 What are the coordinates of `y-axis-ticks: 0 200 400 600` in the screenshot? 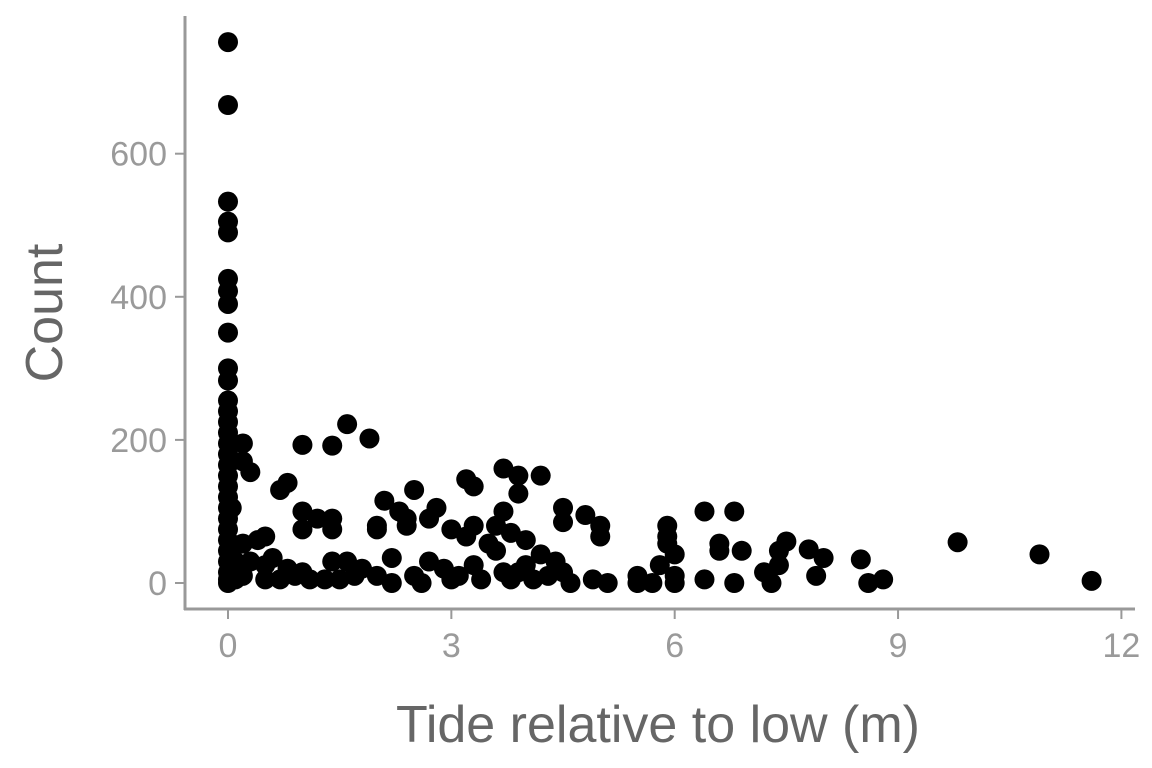 It's located at (147, 369).